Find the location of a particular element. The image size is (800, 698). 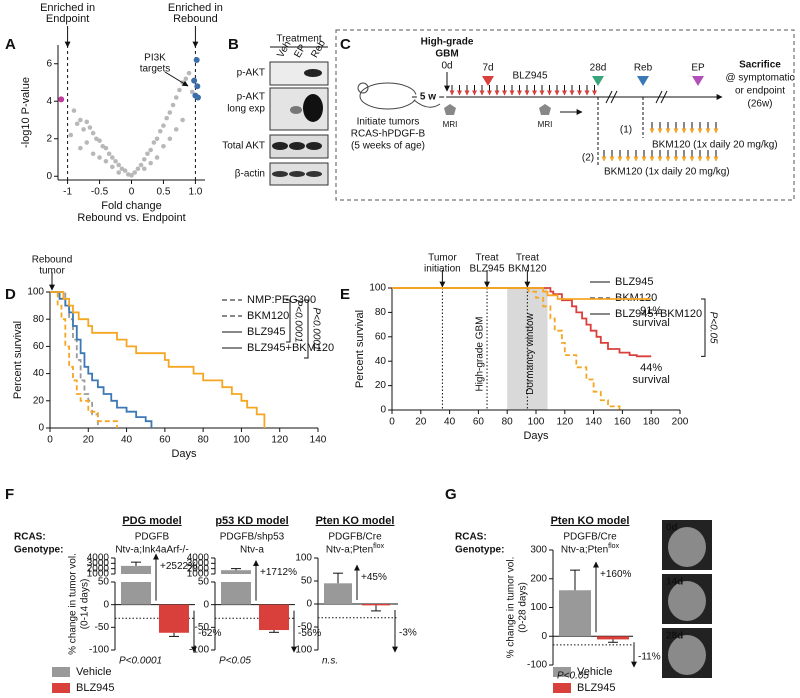

x-tick-label: 160 is located at coordinates (622, 422).